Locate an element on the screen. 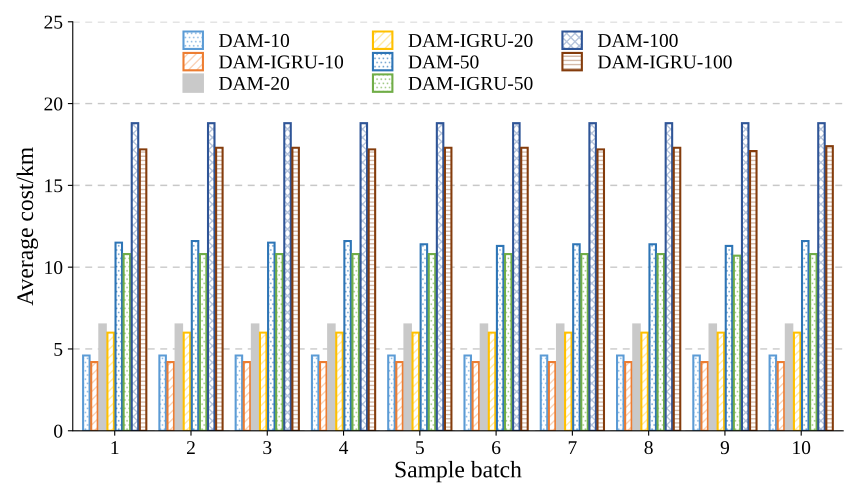 The image size is (856, 484). legend-label: DAM-IGRU-50 is located at coordinates (470, 83).